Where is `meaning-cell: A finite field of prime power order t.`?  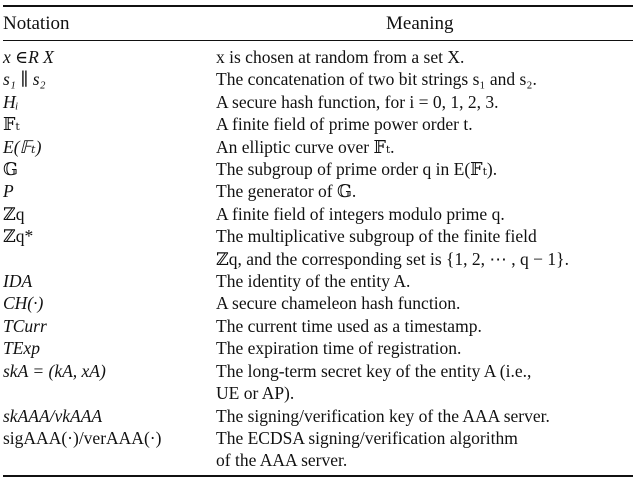
meaning-cell: A finite field of prime power order t. is located at coordinates (421, 124).